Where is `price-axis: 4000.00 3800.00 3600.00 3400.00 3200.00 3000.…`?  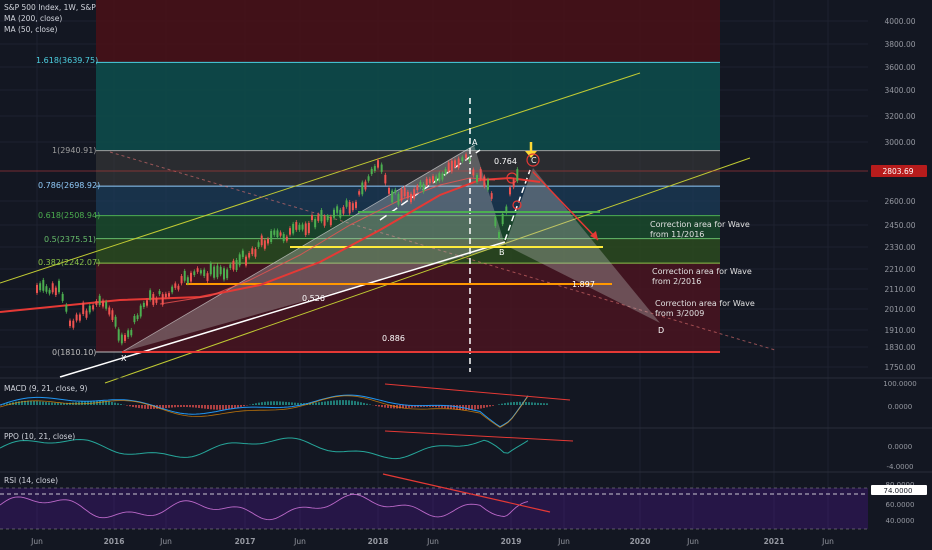
price-axis: 4000.00 3800.00 3600.00 3400.00 3200.00 3000.… is located at coordinates (899, 271).